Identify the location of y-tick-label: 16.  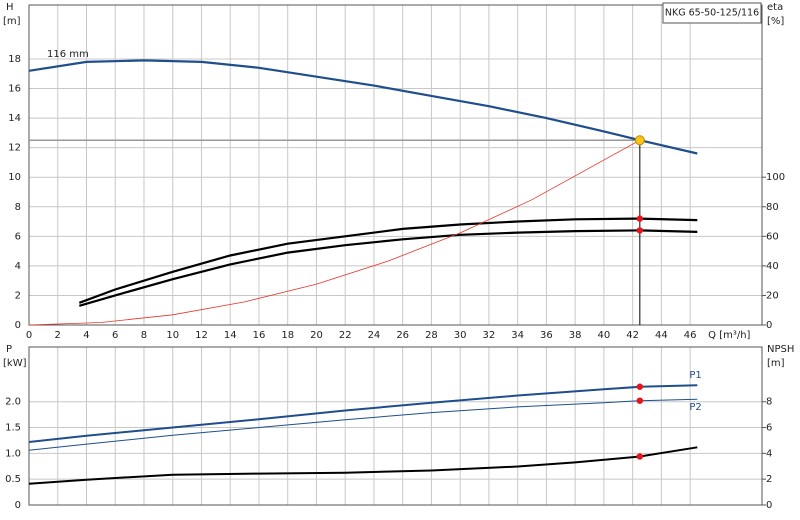
(14, 89).